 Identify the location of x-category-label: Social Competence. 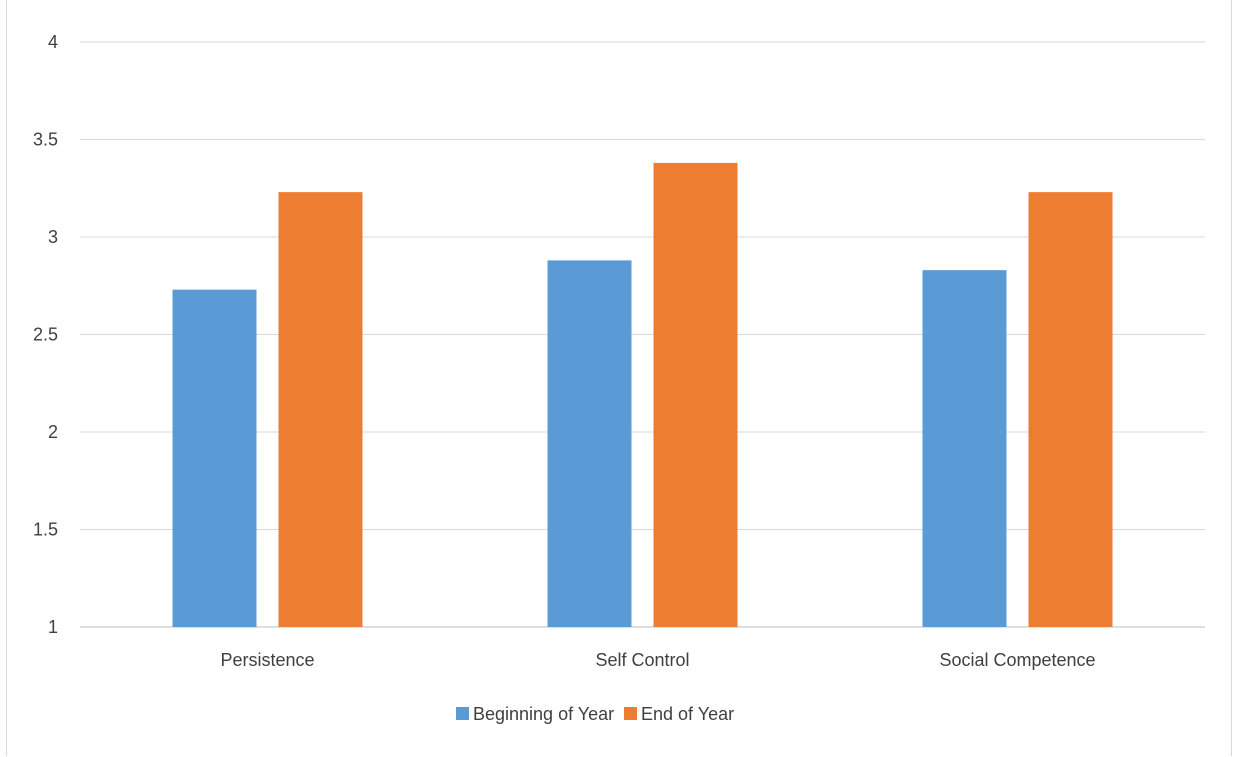
(1017, 660).